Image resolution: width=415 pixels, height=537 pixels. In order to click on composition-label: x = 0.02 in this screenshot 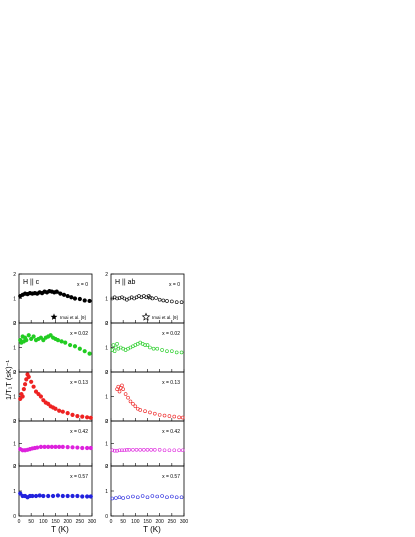, I will do `click(171, 334)`.